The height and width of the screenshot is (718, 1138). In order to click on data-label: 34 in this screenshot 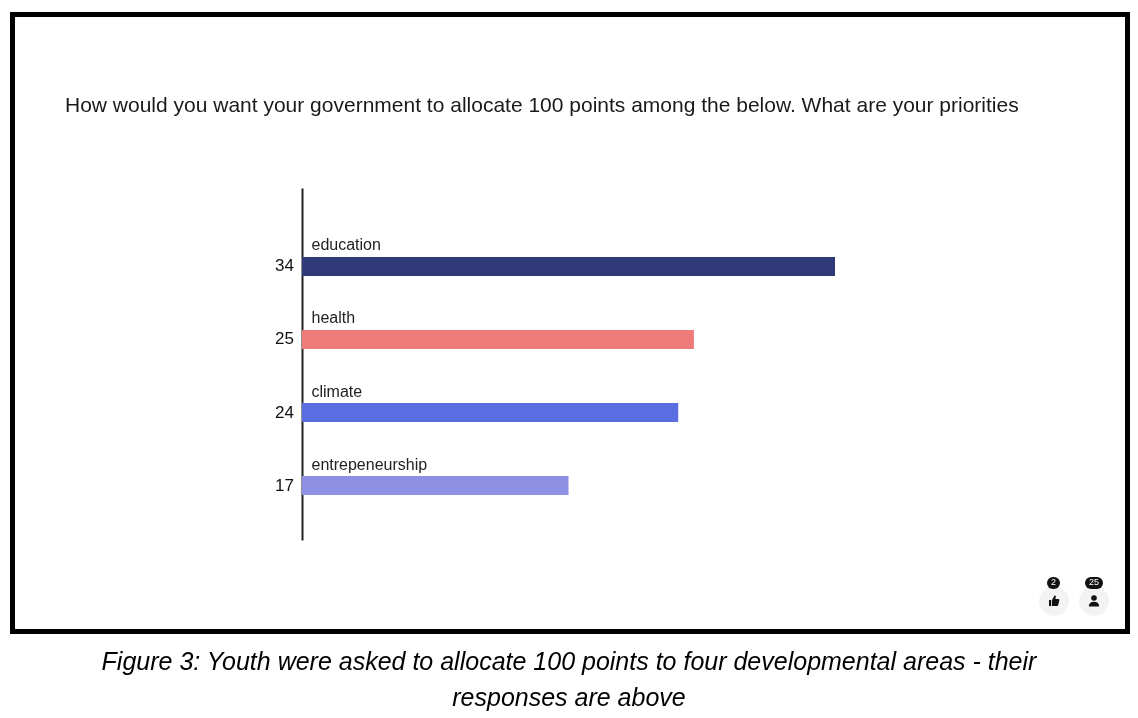, I will do `click(284, 266)`.